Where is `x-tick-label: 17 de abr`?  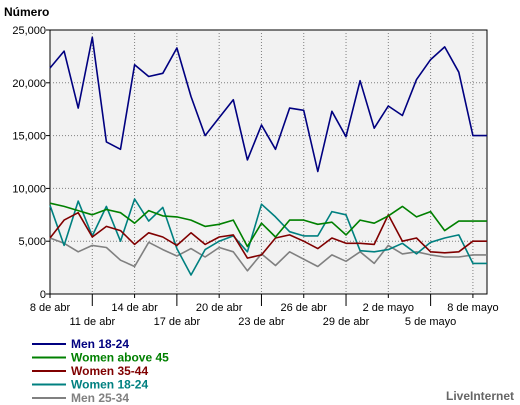
x-tick-label: 17 de abr is located at coordinates (177, 322).